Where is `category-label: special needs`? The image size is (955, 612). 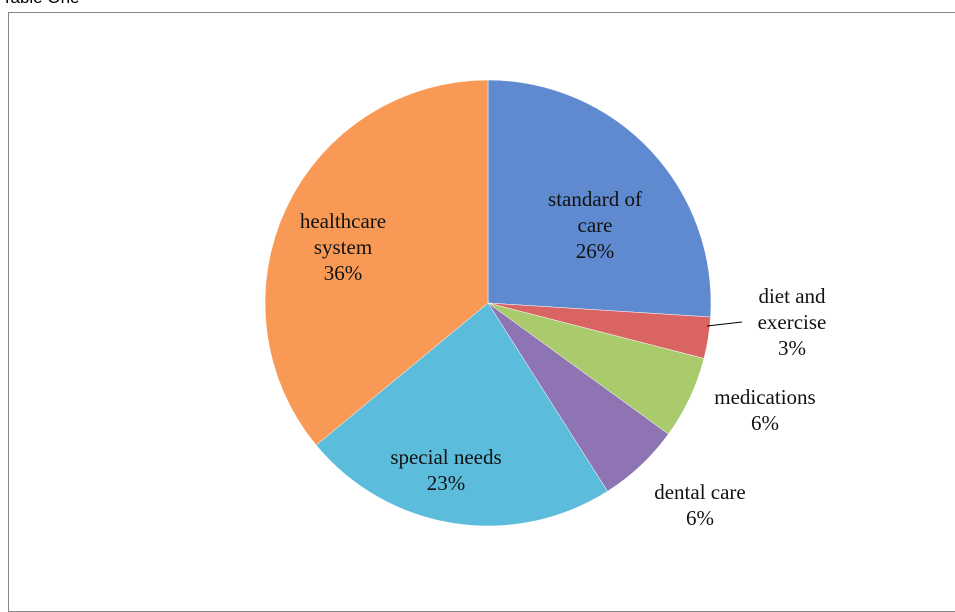
category-label: special needs is located at coordinates (446, 457).